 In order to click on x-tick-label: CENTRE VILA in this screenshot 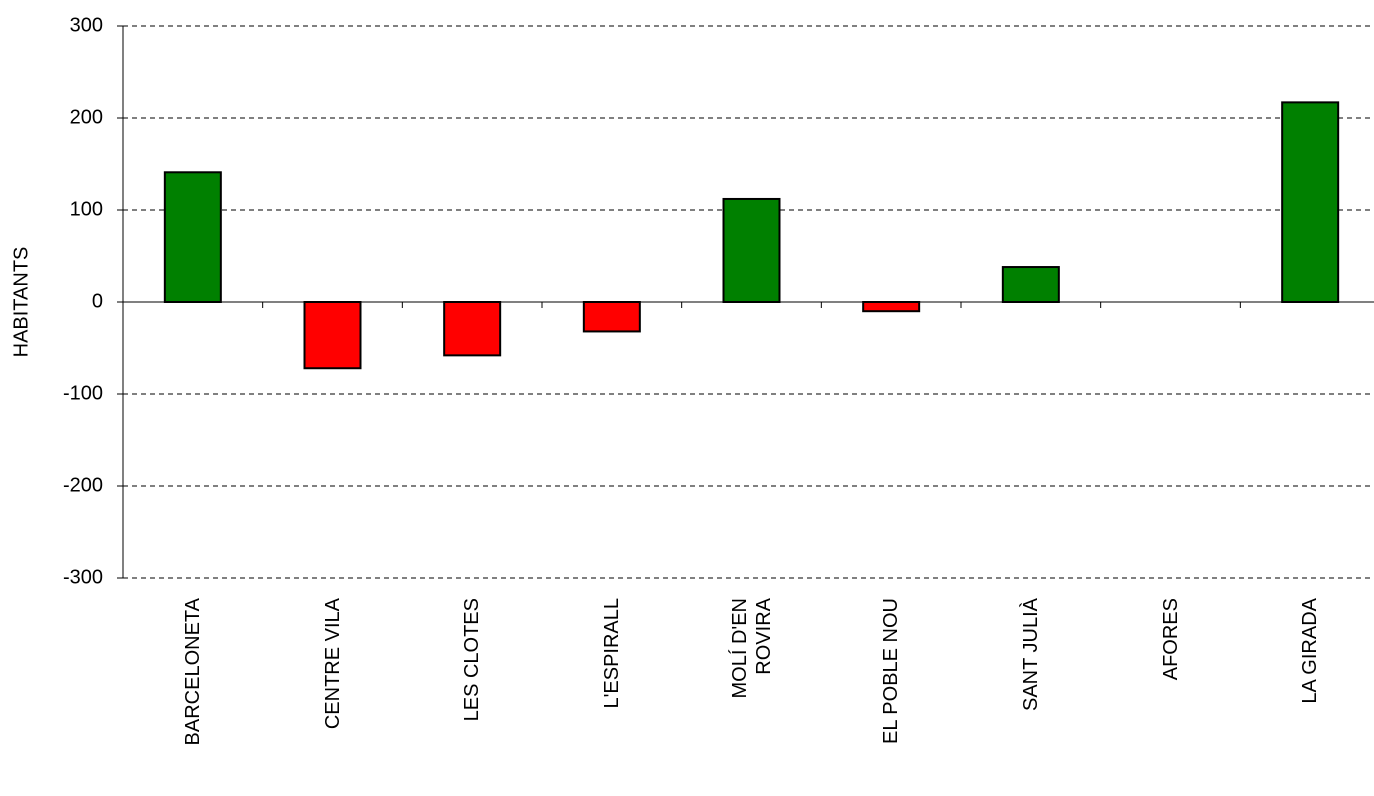, I will do `click(332, 664)`.